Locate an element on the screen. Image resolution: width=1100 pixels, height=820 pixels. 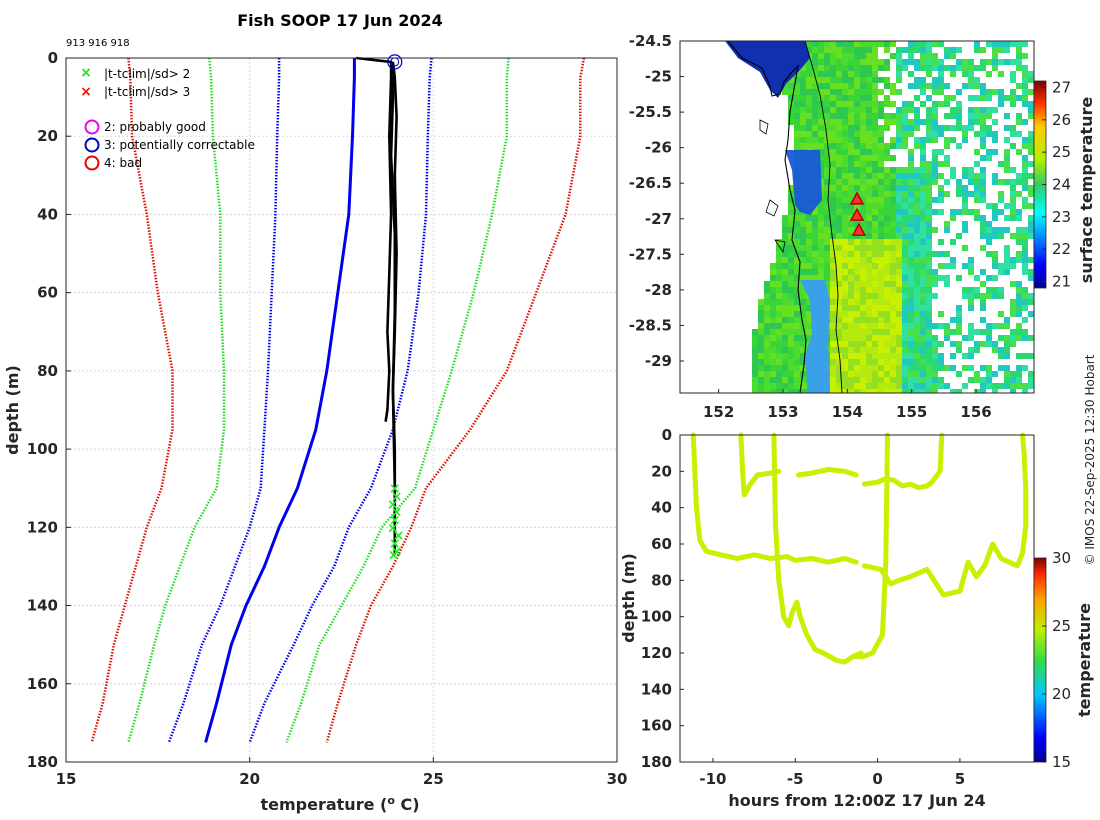
profile-ytick-0: 0 is located at coordinates (53, 58).